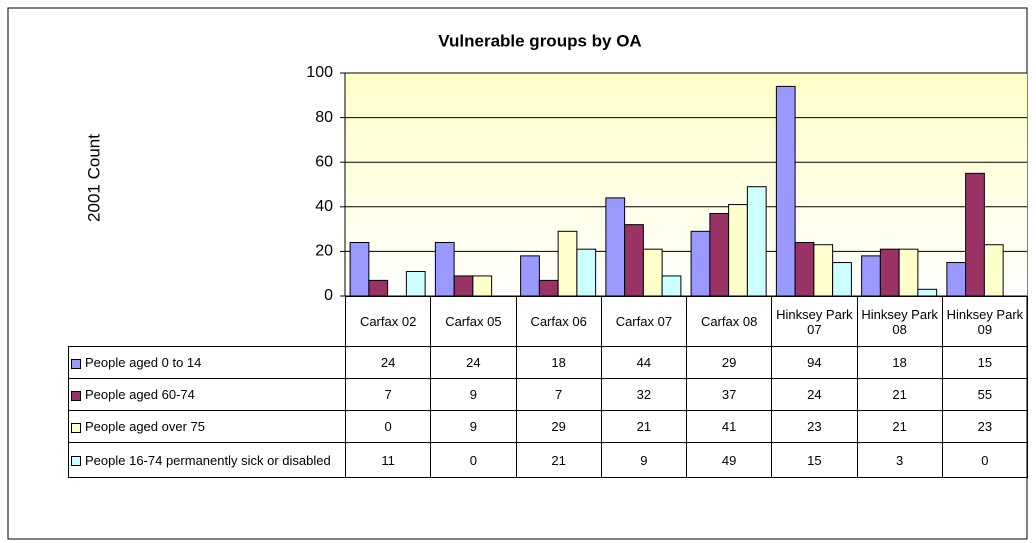  I want to click on x-tick-label: Hinksey Park 09, so click(985, 321).